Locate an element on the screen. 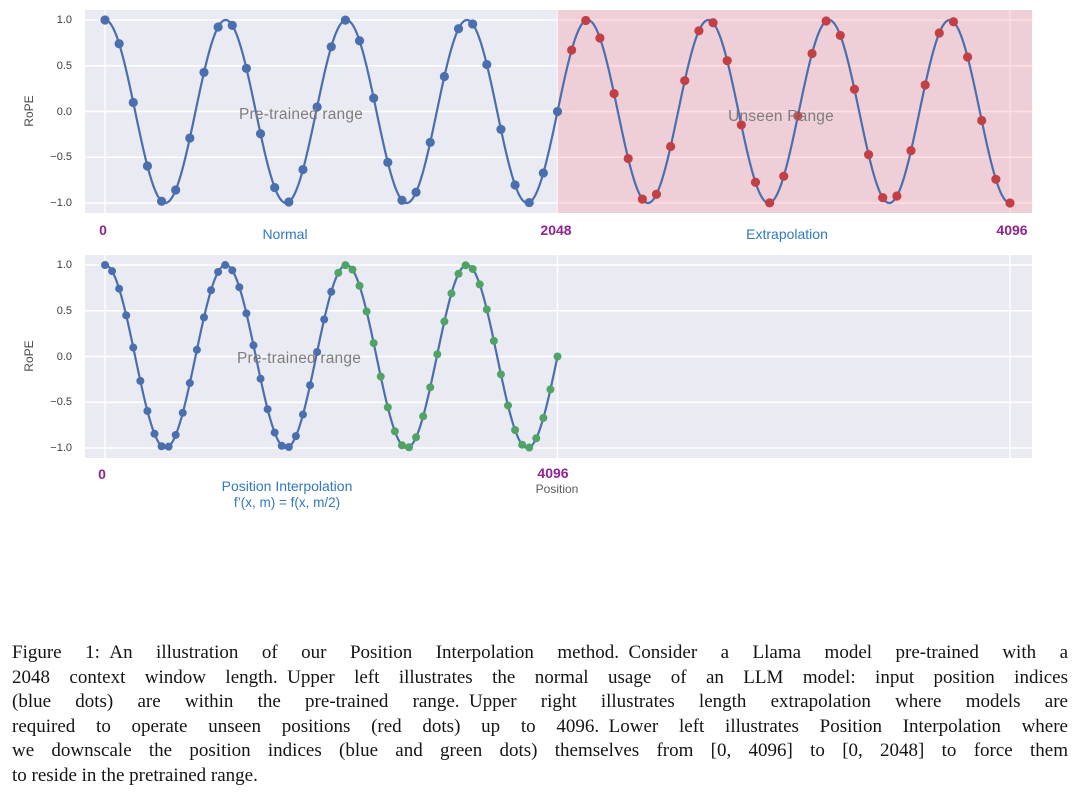 This screenshot has height=805, width=1080. normal-label: Normal is located at coordinates (285, 234).